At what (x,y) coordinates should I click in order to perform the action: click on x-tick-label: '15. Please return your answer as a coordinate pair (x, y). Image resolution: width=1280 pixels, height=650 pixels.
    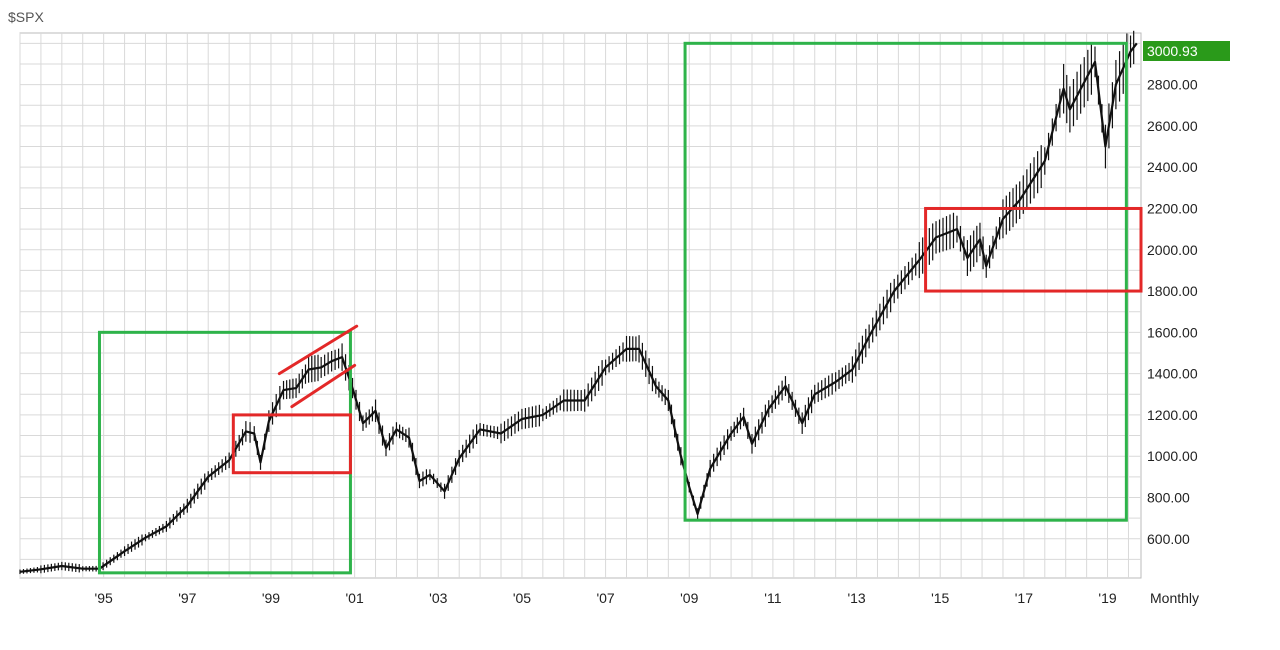
    Looking at the image, I should click on (940, 598).